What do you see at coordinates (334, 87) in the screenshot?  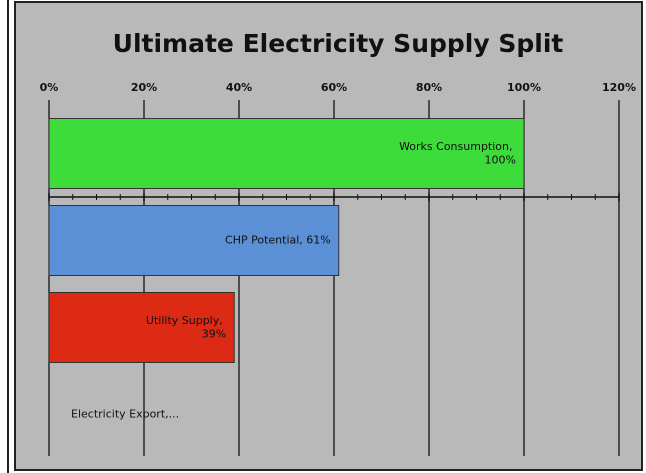 I see `x-tick-label: 60%` at bounding box center [334, 87].